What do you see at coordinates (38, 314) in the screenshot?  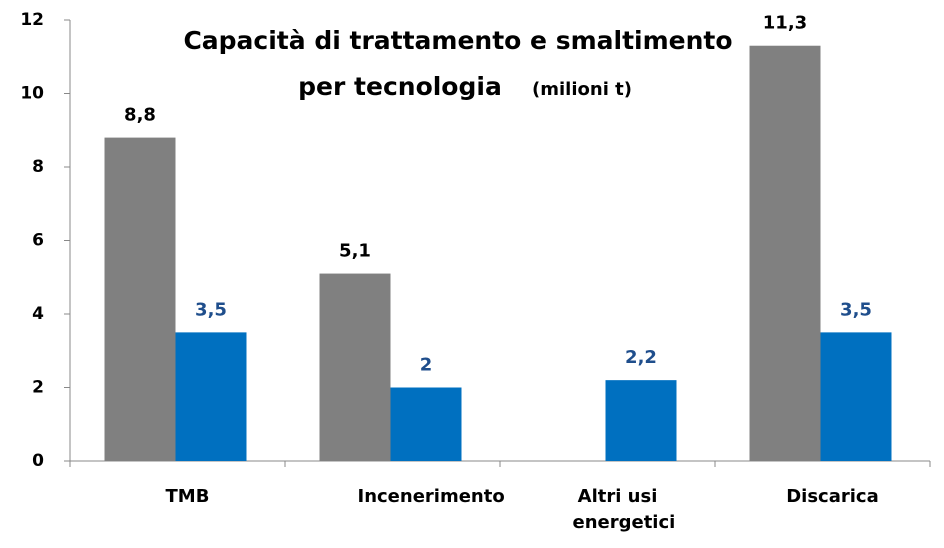 I see `y-tick-label: 4` at bounding box center [38, 314].